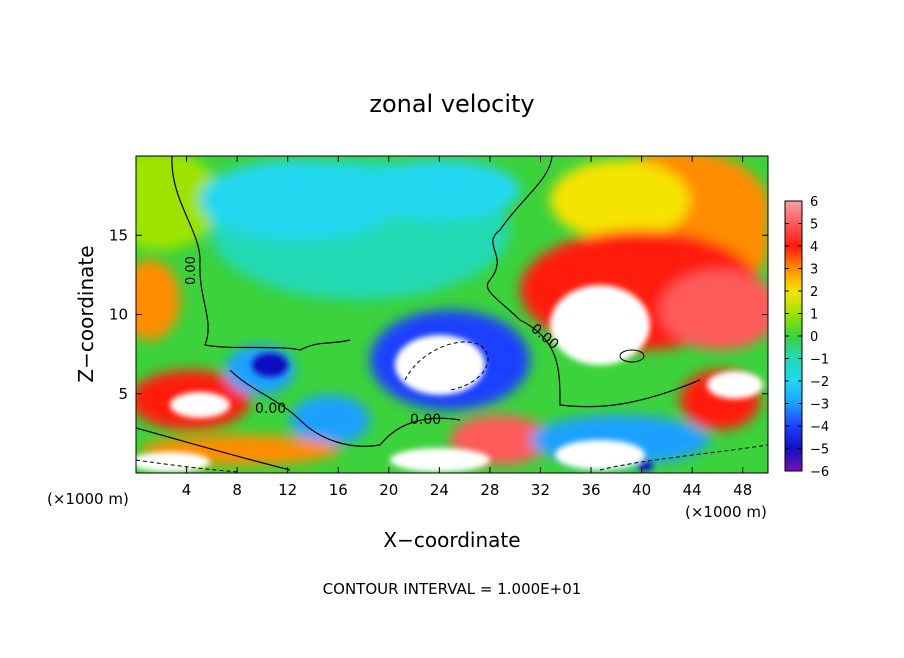  Describe the element at coordinates (118, 235) in the screenshot. I see `y-tick-label: 15` at that location.